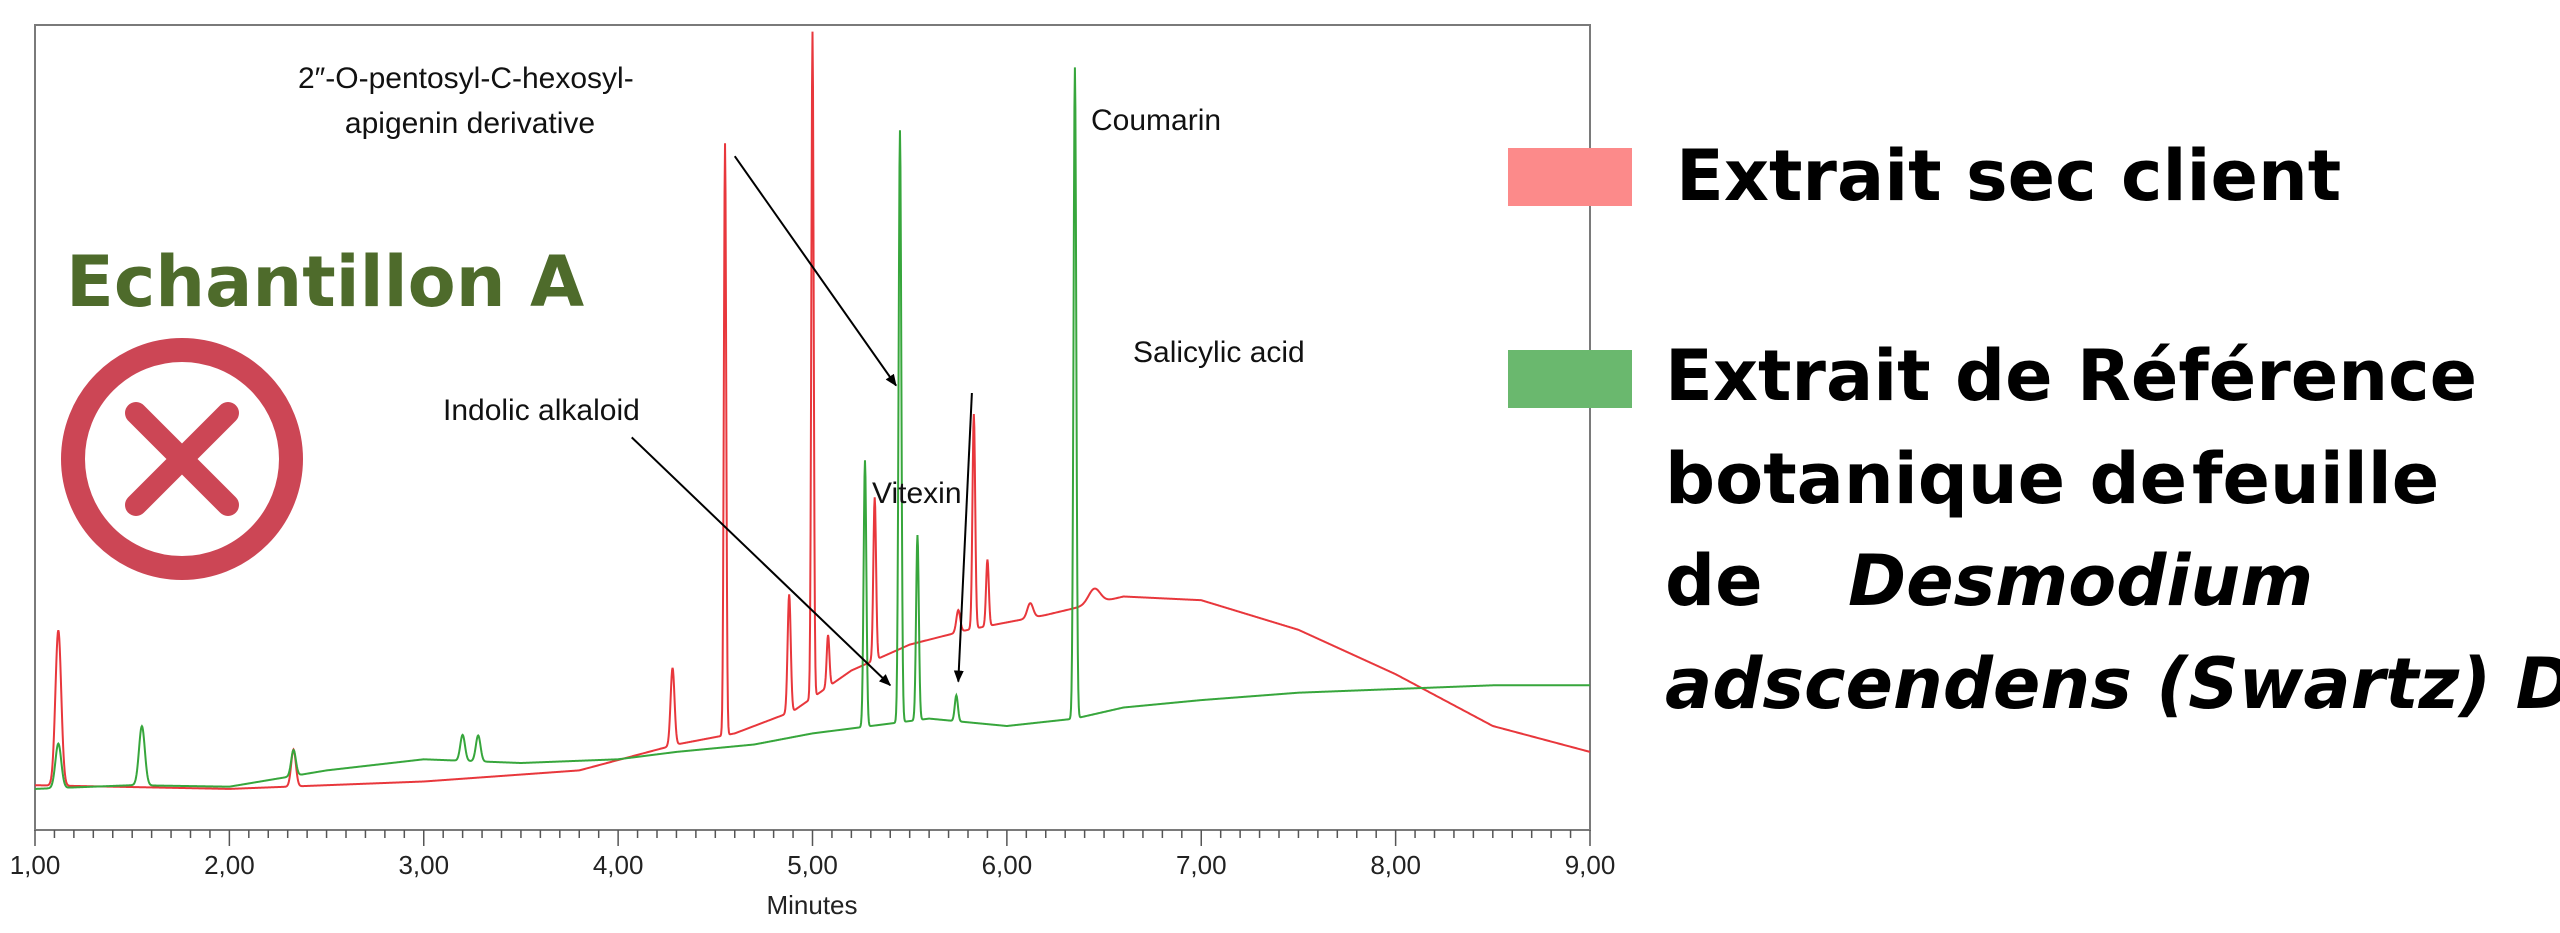 The height and width of the screenshot is (933, 2560). Describe the element at coordinates (1156, 120) in the screenshot. I see `annotation-coumarin: Coumarin` at that location.